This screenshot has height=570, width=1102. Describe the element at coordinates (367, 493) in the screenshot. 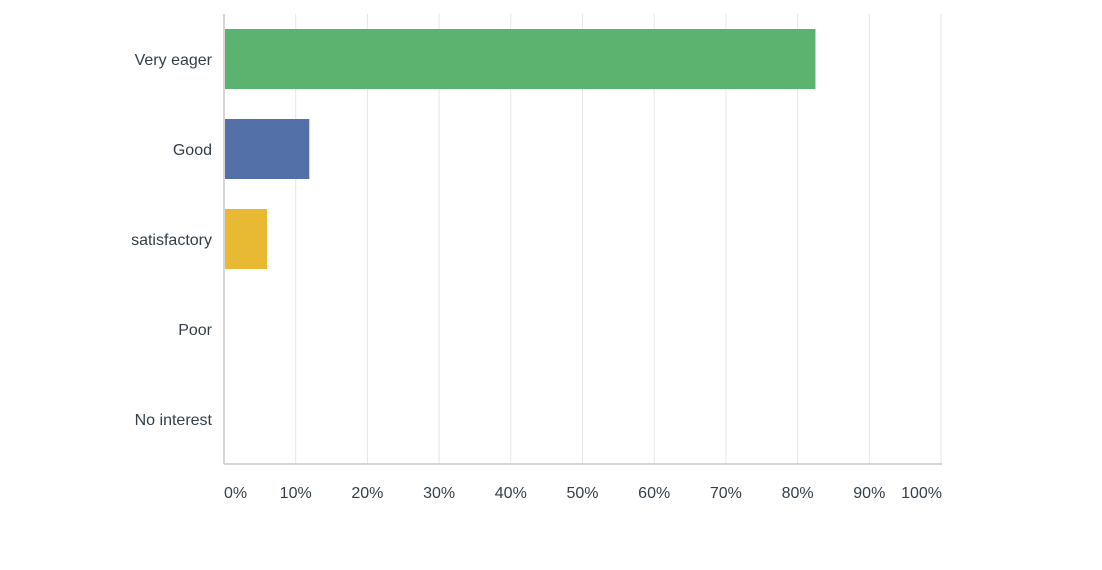

I see `x-tick-label-20: 20%` at that location.